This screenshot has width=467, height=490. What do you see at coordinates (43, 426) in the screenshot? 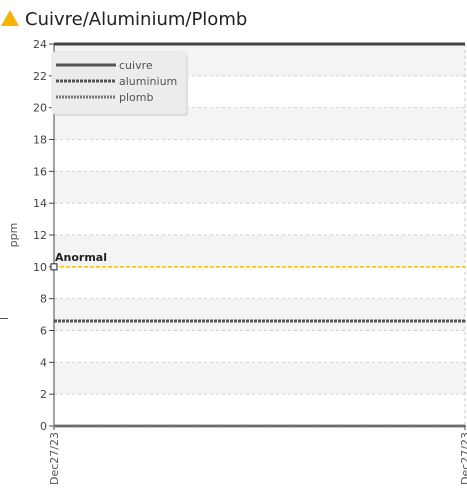
I see `y-tick-label: 0` at bounding box center [43, 426].